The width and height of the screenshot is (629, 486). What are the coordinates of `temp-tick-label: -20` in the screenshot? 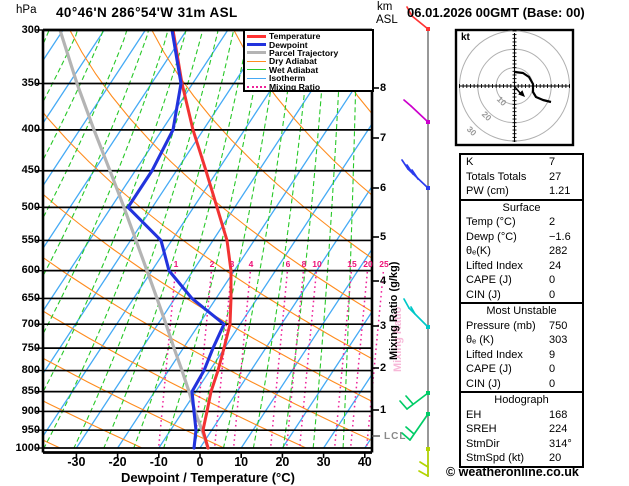 It's located at (117, 462).